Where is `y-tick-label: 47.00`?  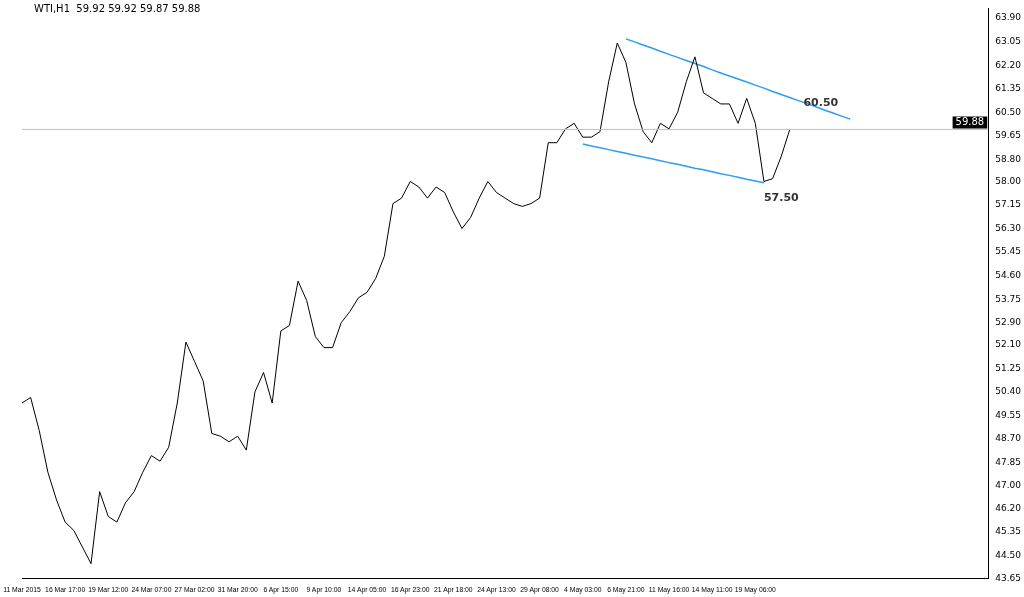
y-tick-label: 47.00 is located at coordinates (1008, 485).